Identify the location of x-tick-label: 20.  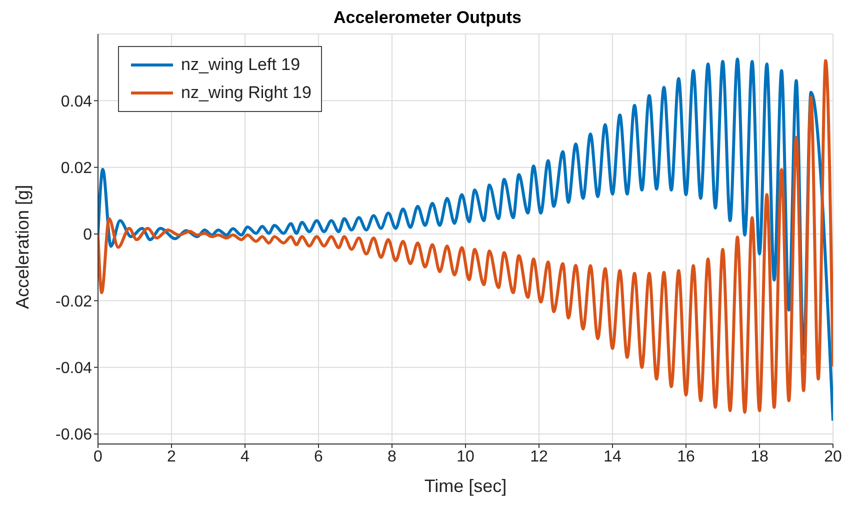
(833, 457).